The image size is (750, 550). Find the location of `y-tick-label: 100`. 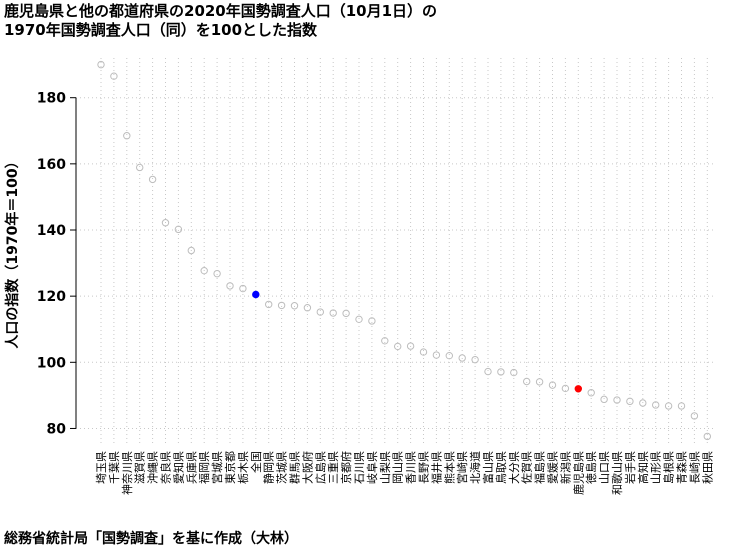

y-tick-label: 100 is located at coordinates (51, 363).